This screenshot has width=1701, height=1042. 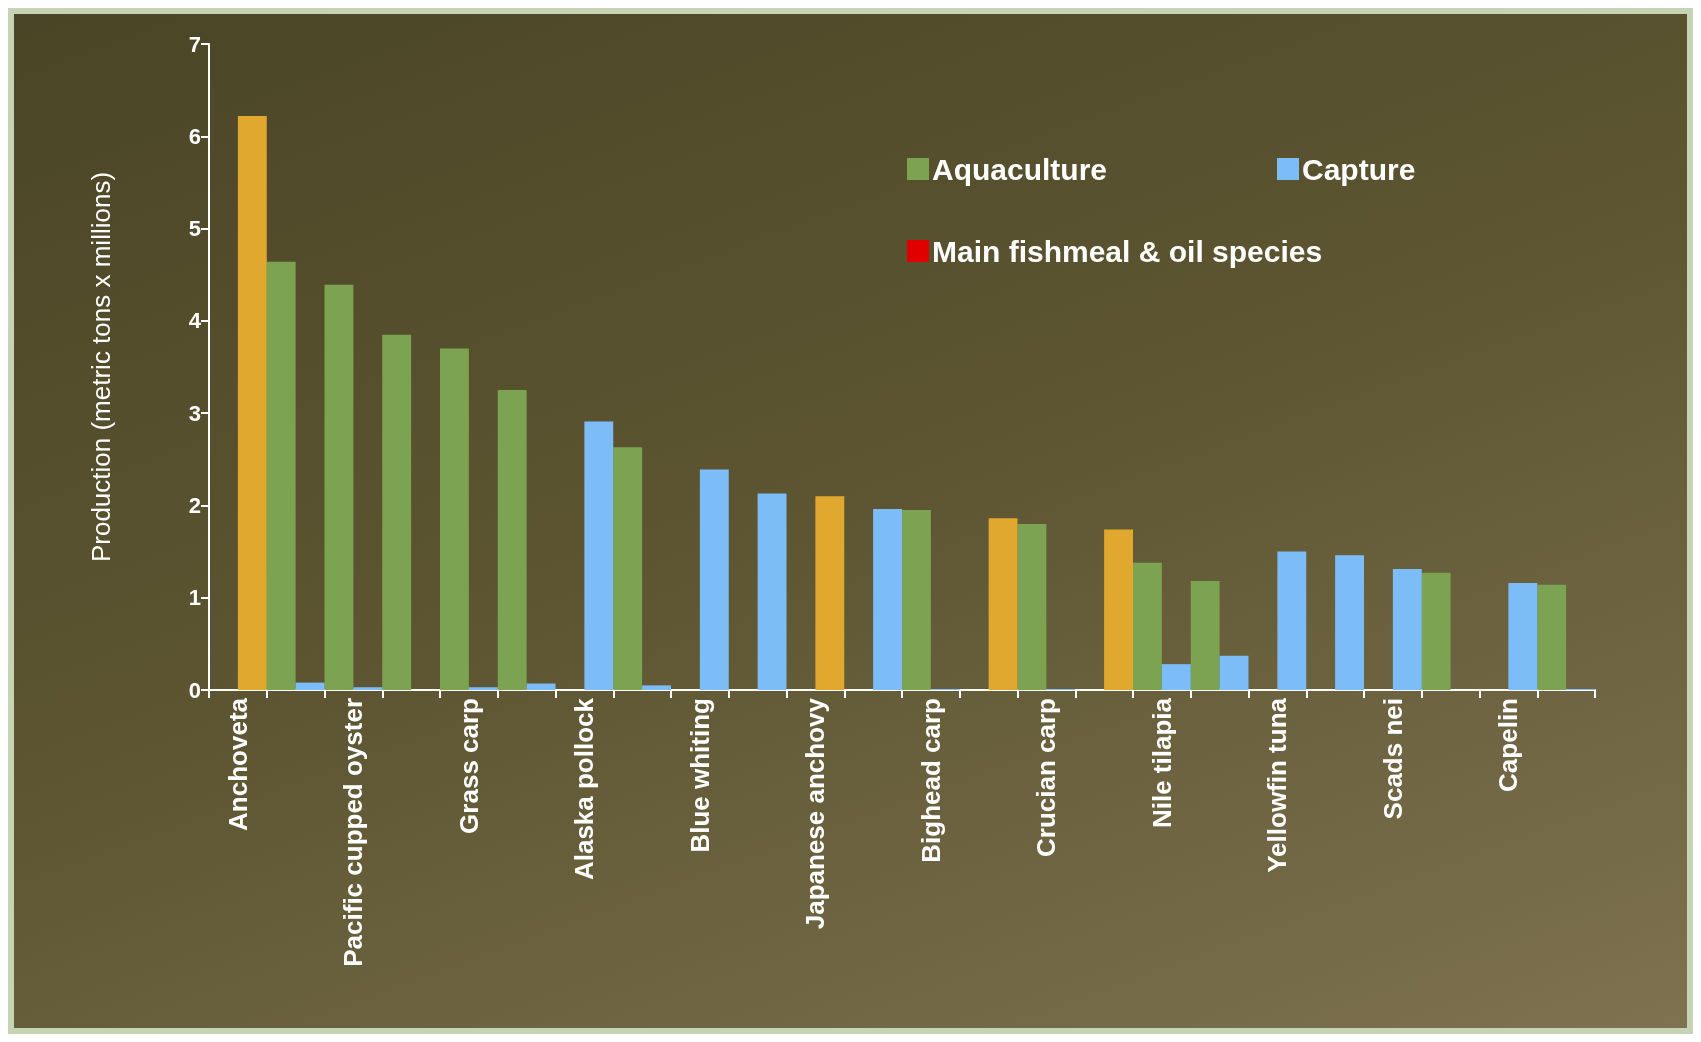 What do you see at coordinates (194, 229) in the screenshot?
I see `y-tick-label: 5` at bounding box center [194, 229].